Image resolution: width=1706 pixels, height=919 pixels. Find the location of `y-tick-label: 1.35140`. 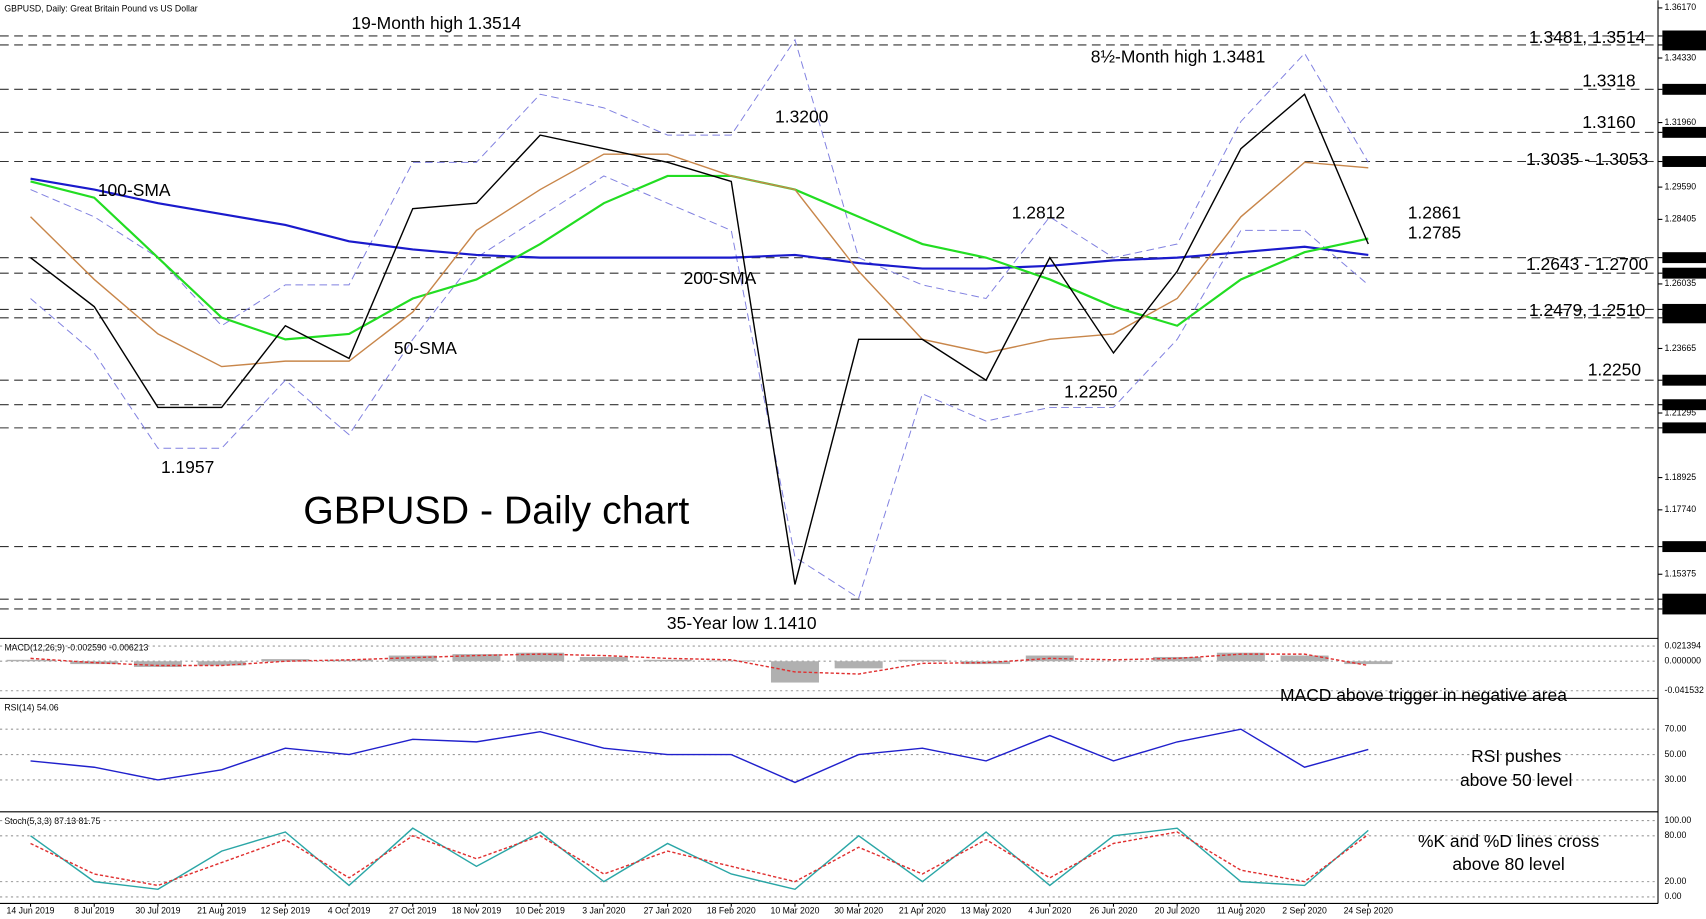

y-tick-label: 1.35140 is located at coordinates (1681, 35).